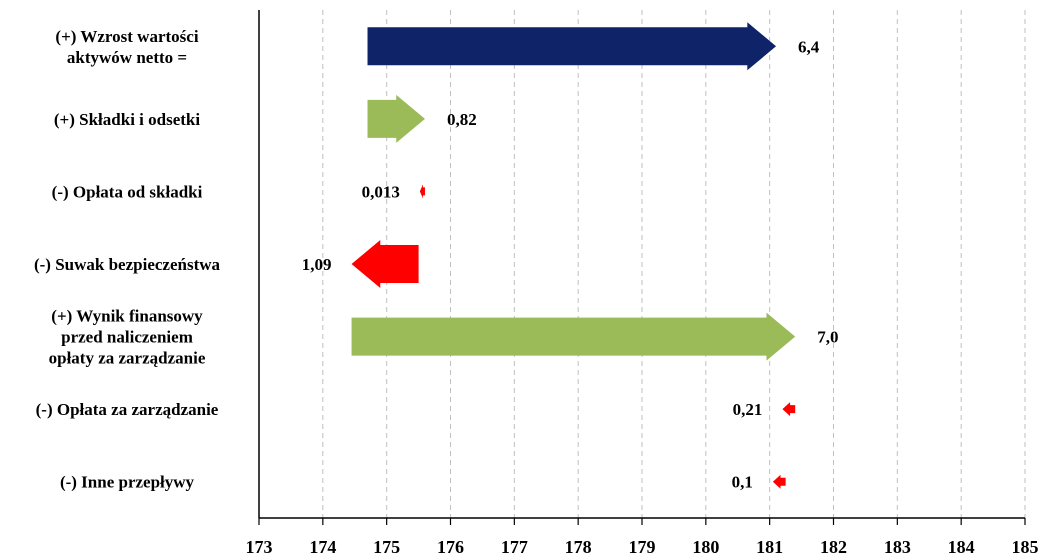 The width and height of the screenshot is (1044, 559). I want to click on value-label: 1,09, so click(317, 264).